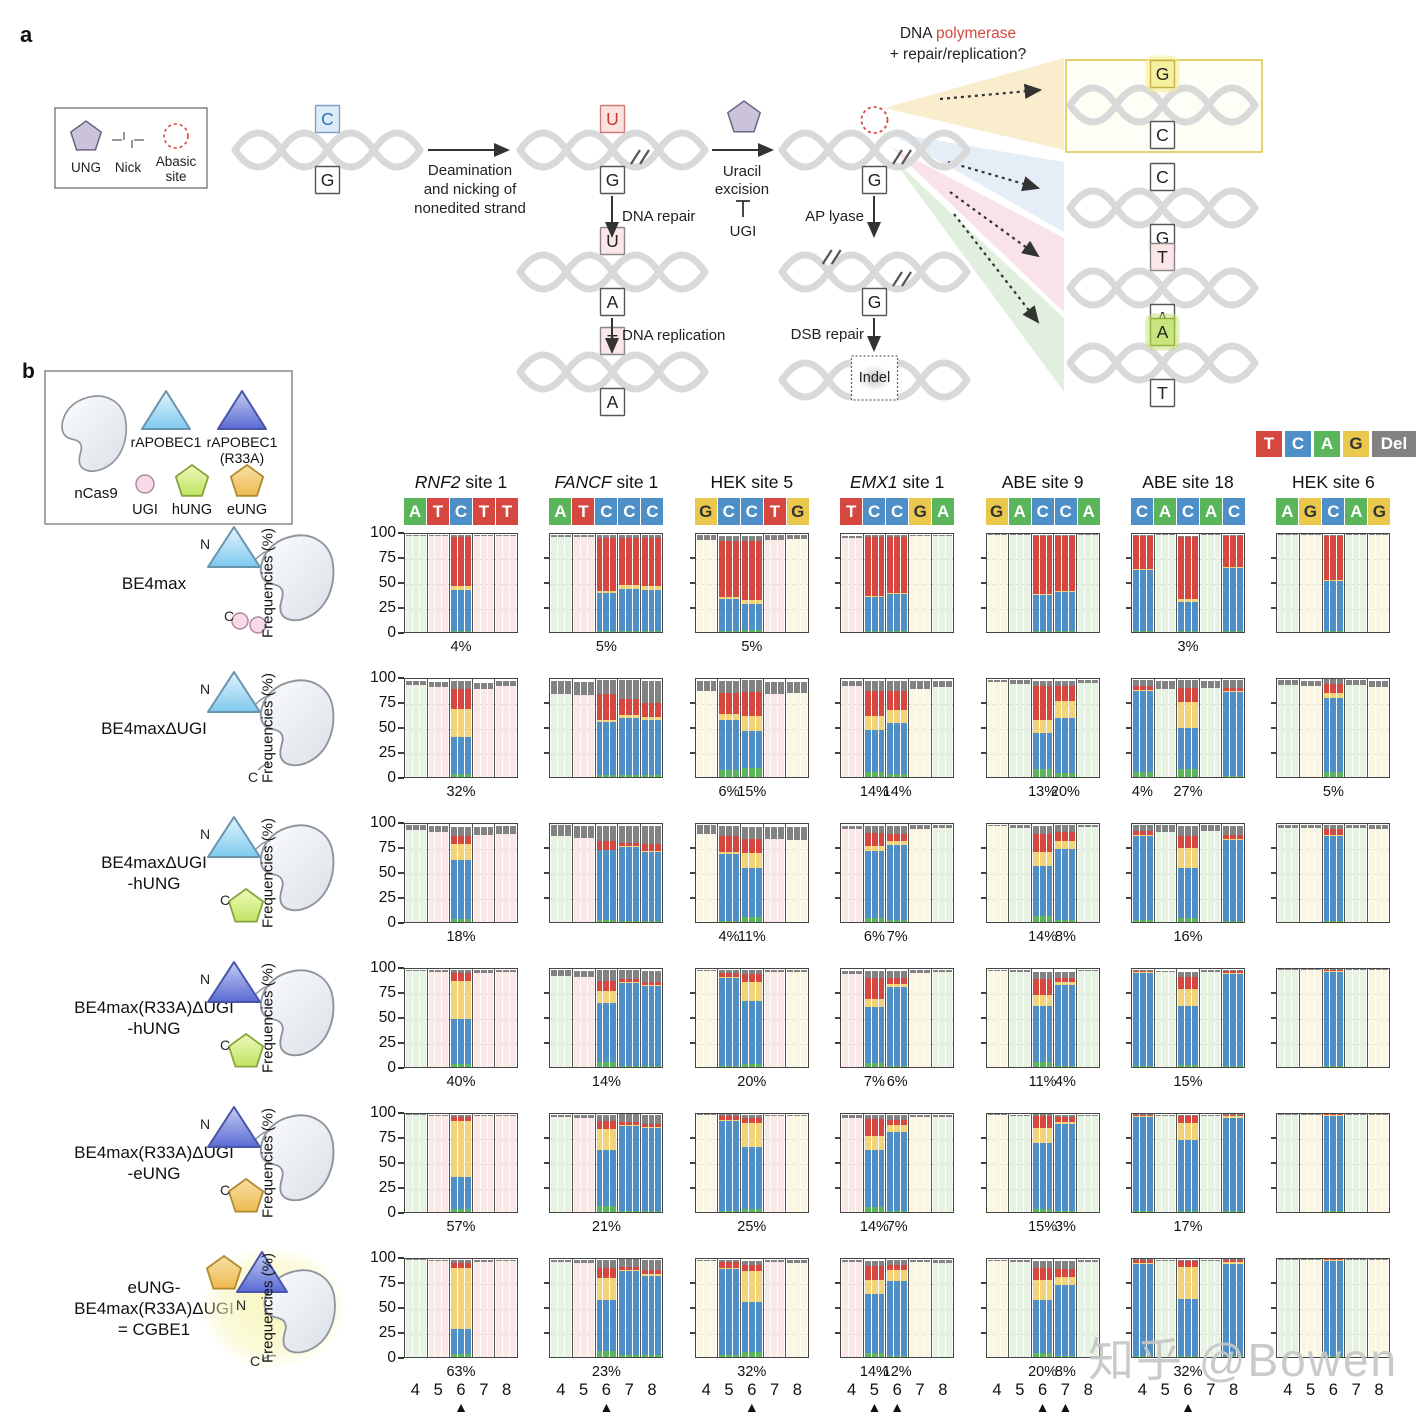 The width and height of the screenshot is (1416, 1420). What do you see at coordinates (752, 1082) in the screenshot?
I see `cg-percentage-label: 20%` at bounding box center [752, 1082].